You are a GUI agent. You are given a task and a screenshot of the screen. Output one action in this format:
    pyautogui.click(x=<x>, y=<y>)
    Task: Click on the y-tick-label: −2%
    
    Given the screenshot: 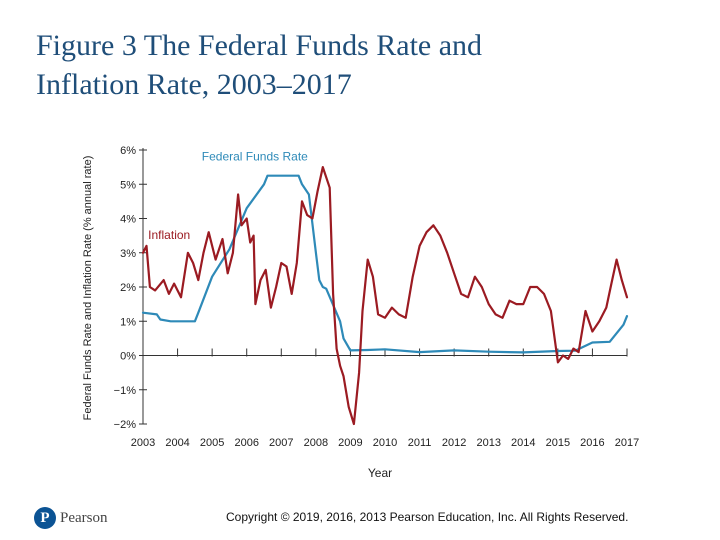 What is the action you would take?
    pyautogui.click(x=125, y=425)
    